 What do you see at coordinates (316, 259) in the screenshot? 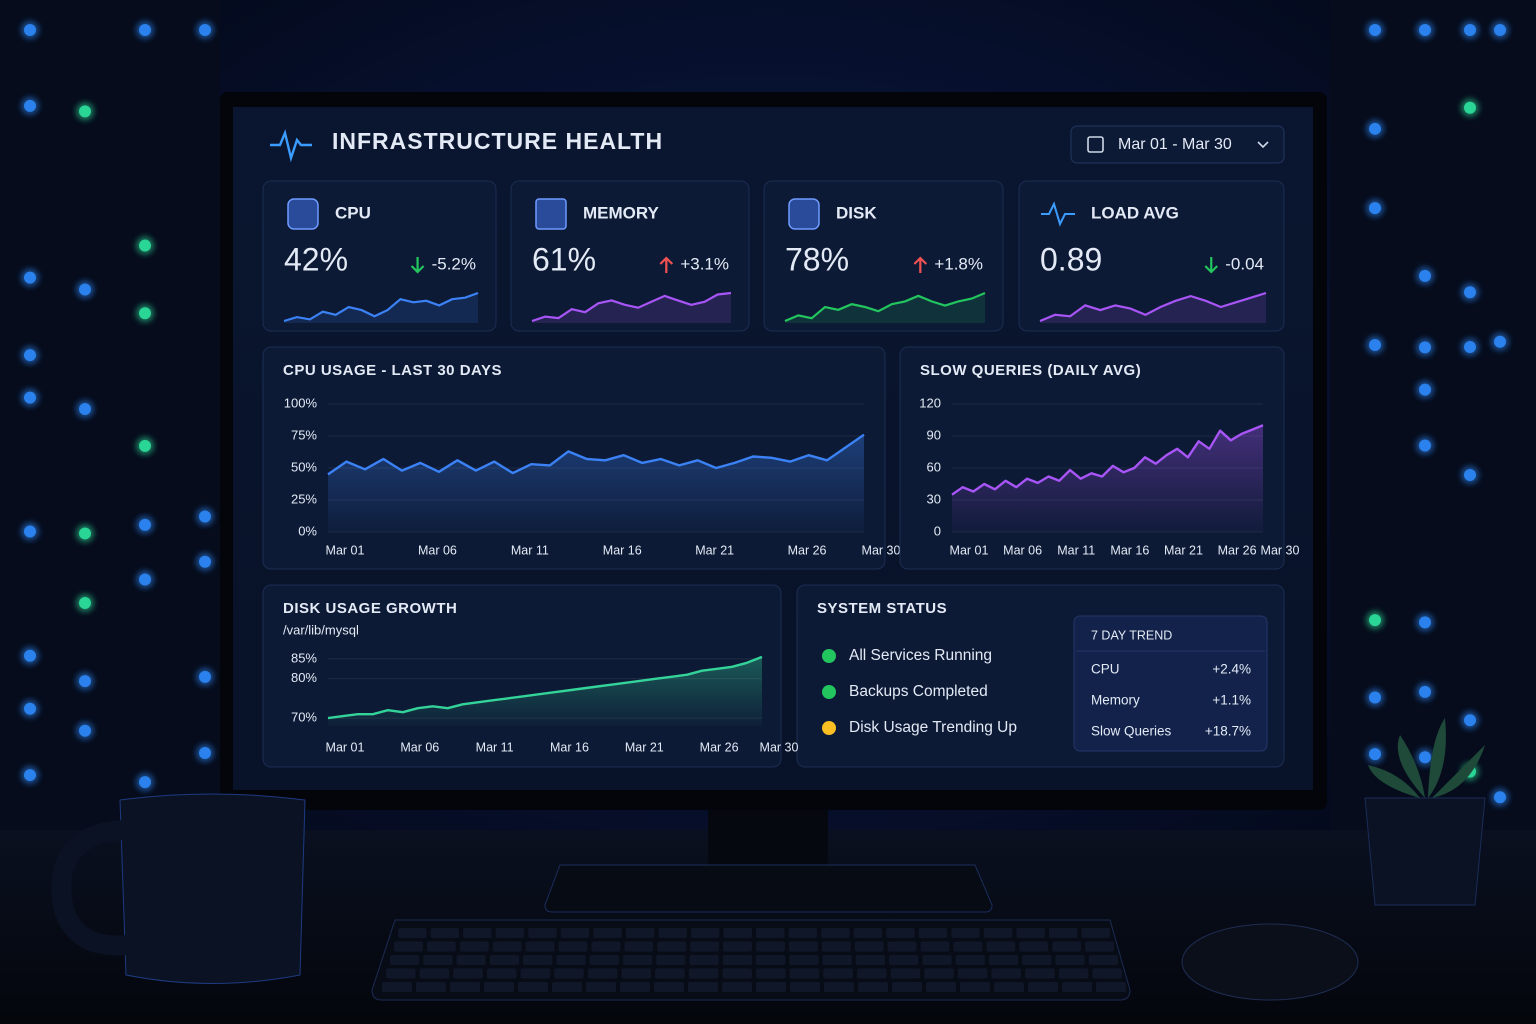
I see `kpi-value: 42%` at bounding box center [316, 259].